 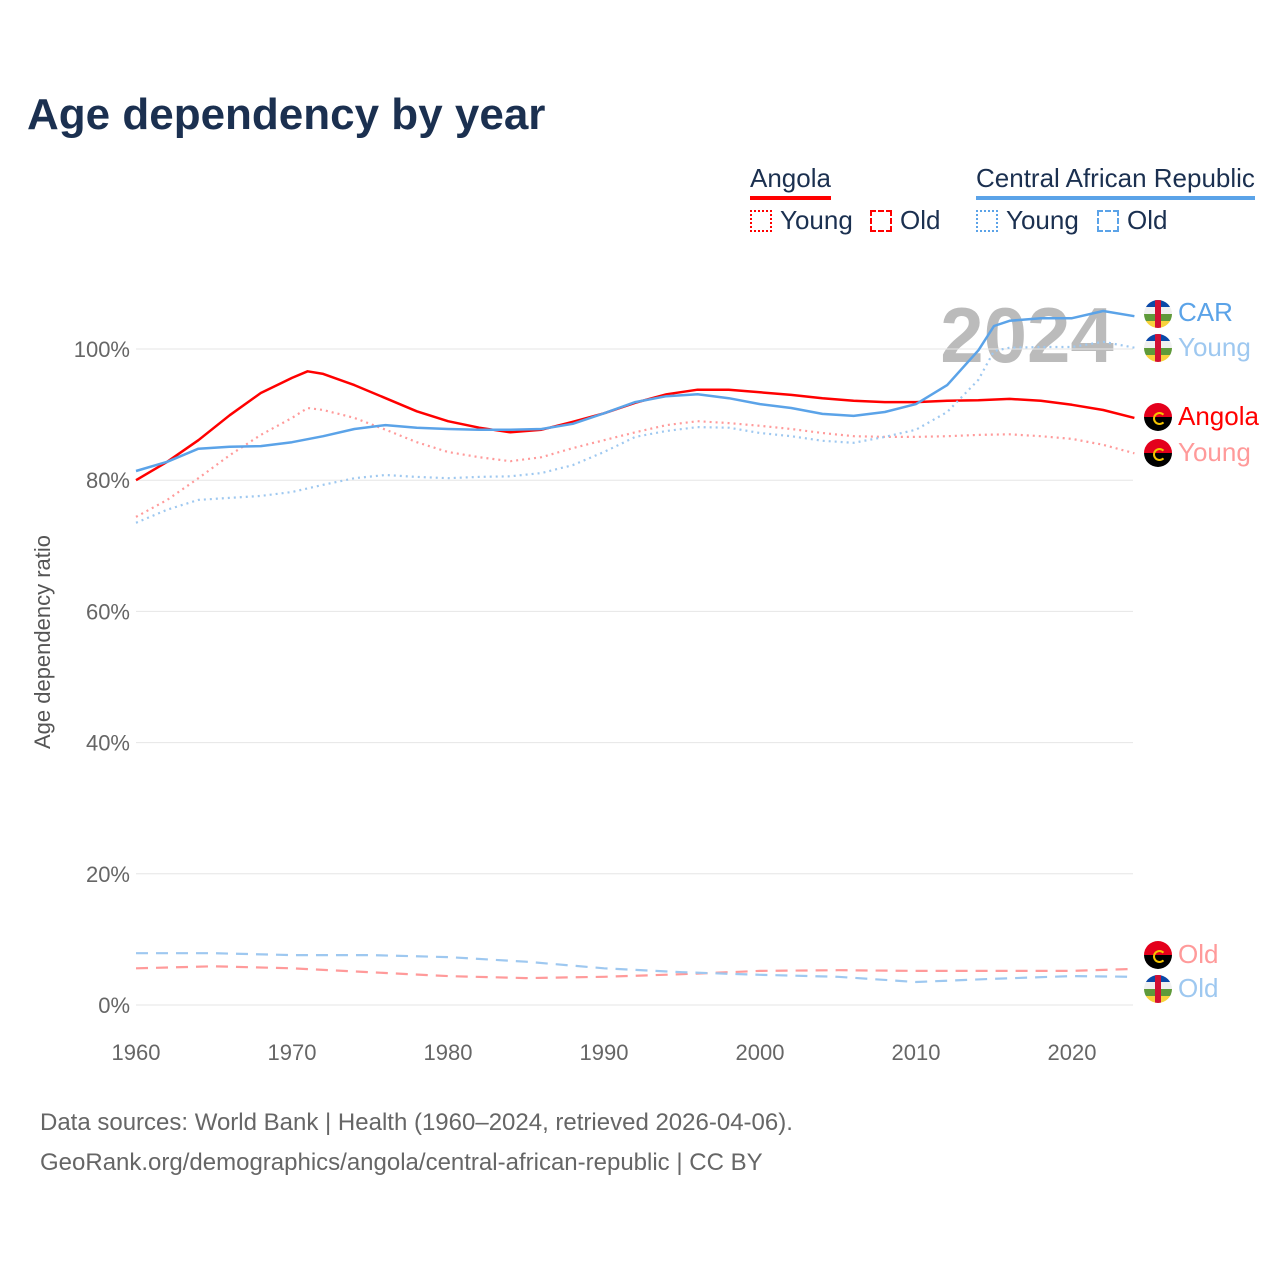 I want to click on y-axis-label: Age dependency ratio, so click(x=42, y=642).